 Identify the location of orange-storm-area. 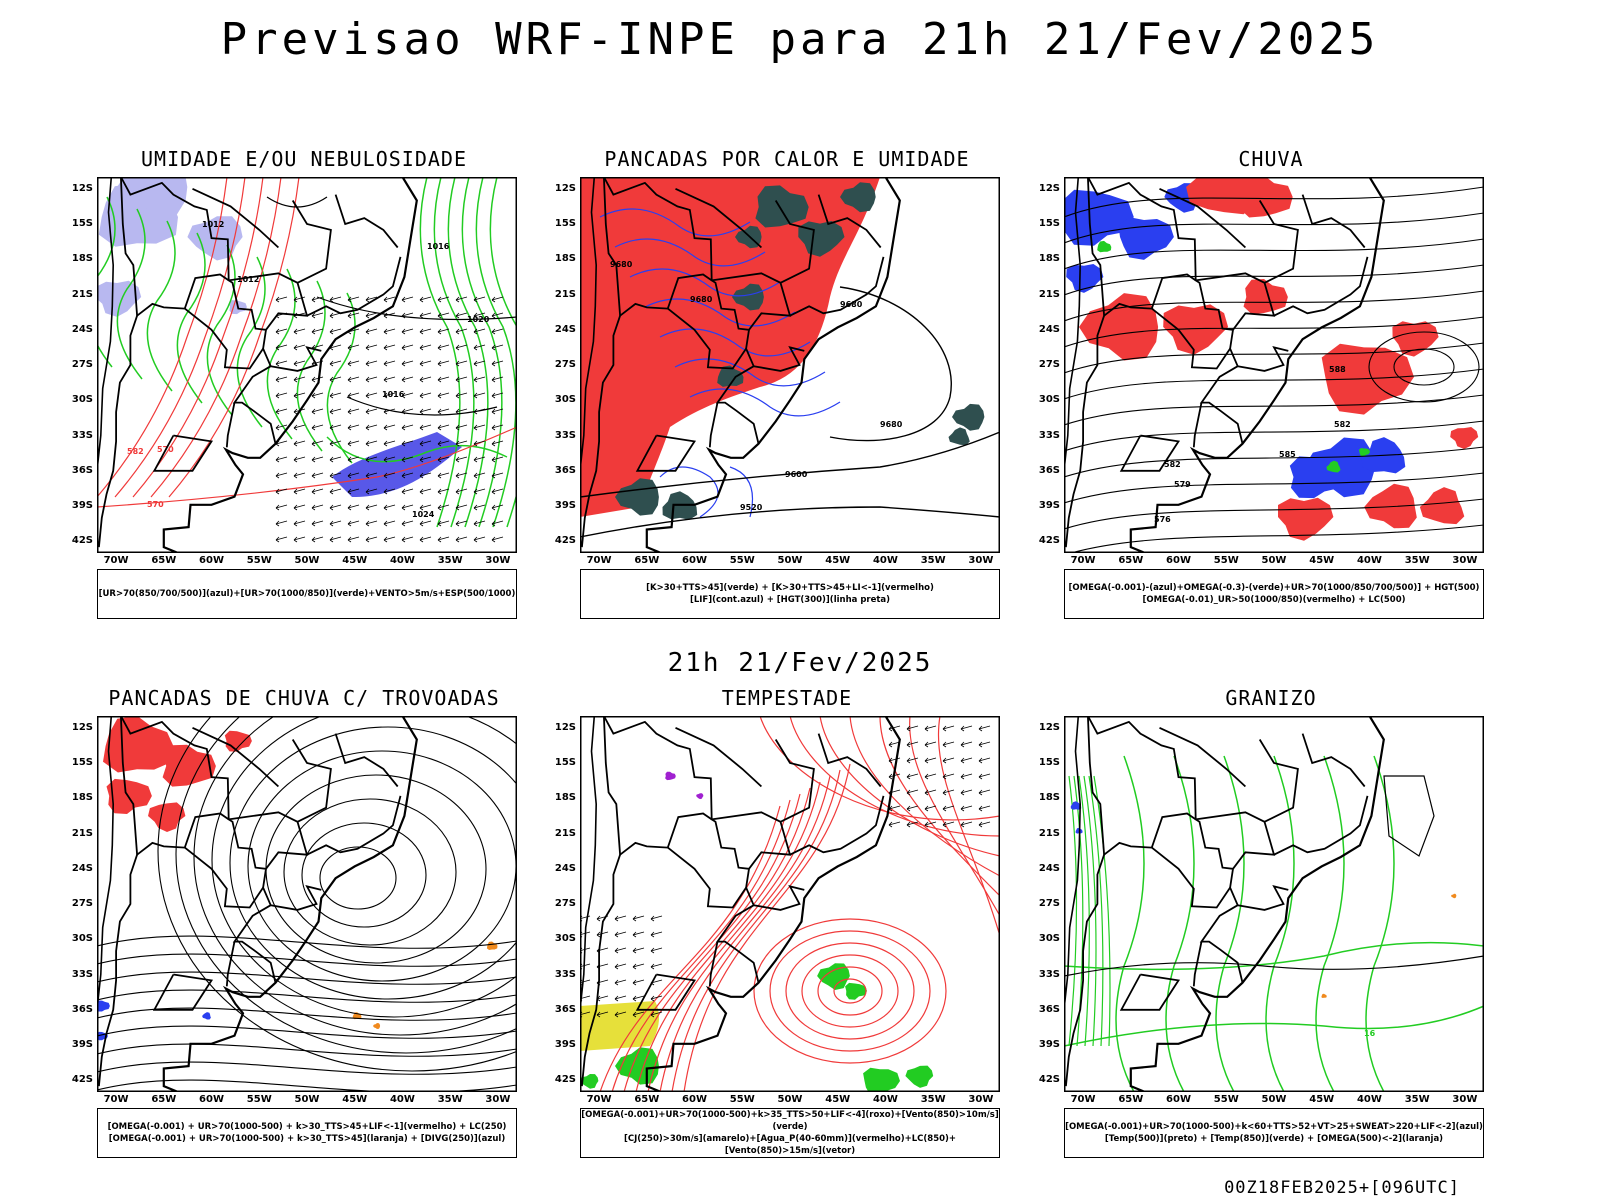
(377, 1026).